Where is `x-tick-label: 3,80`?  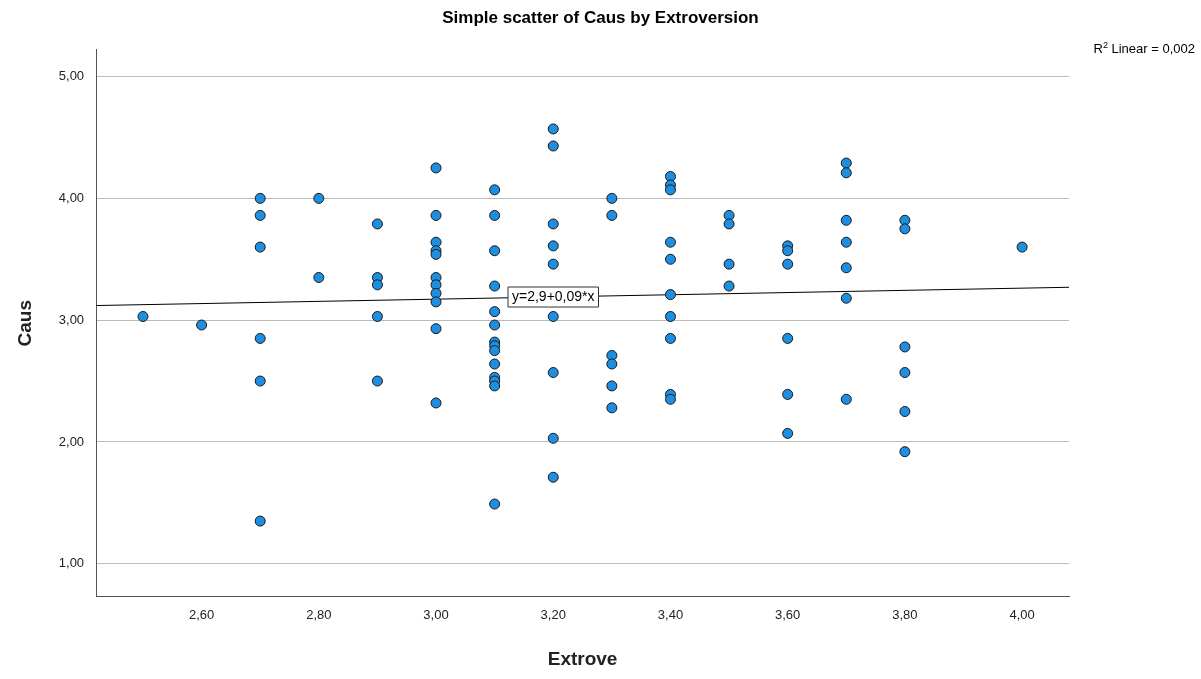 x-tick-label: 3,80 is located at coordinates (905, 614).